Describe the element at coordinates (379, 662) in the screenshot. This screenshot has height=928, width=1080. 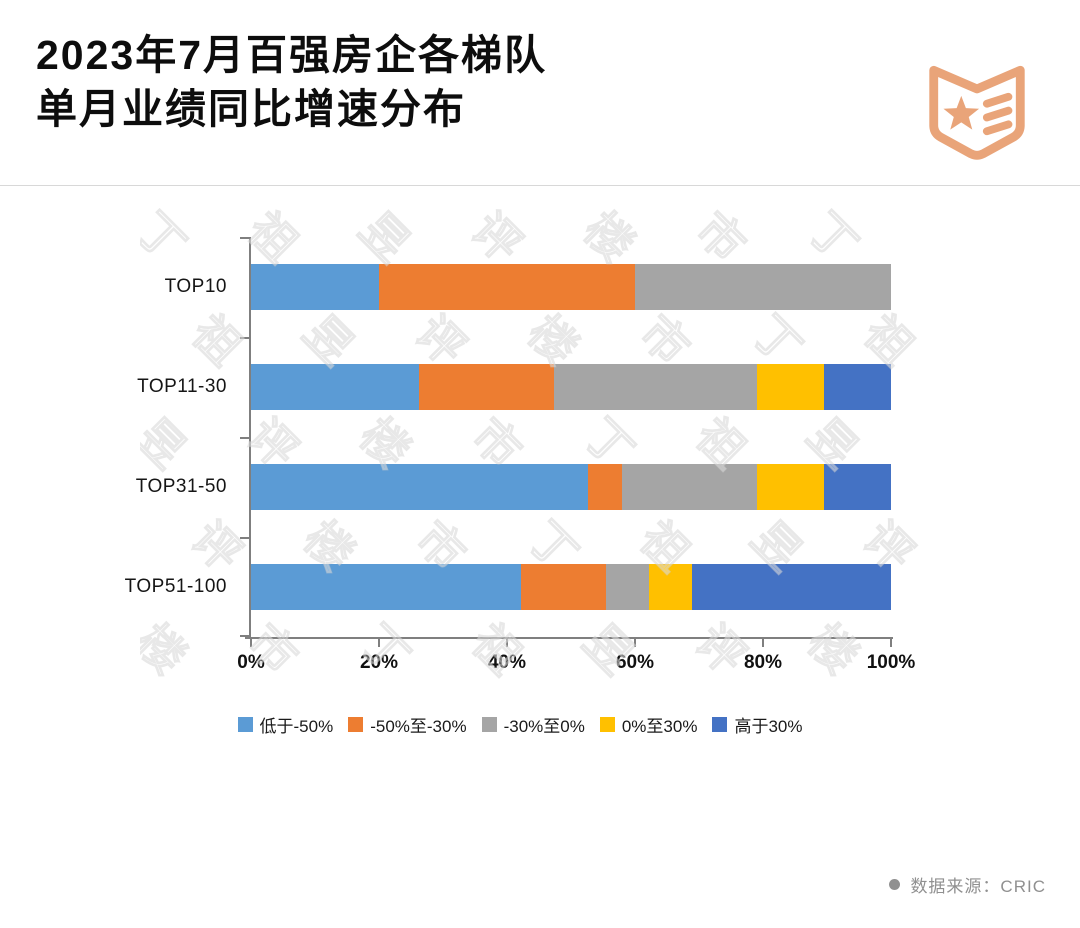
I see `x-tick-label: 20%` at that location.